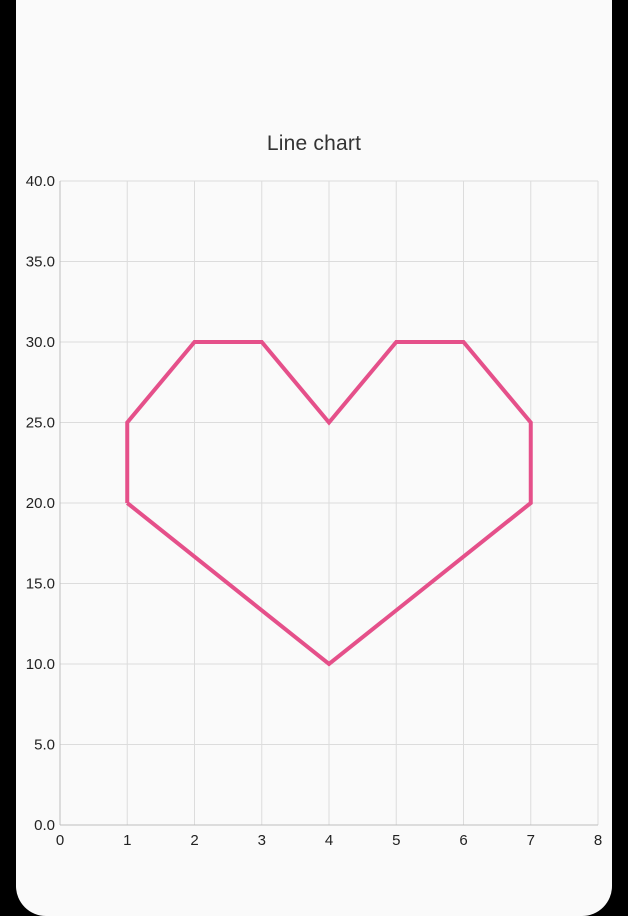 This screenshot has width=628, height=916. Describe the element at coordinates (40, 503) in the screenshot. I see `y-tick-label: 20.0` at that location.